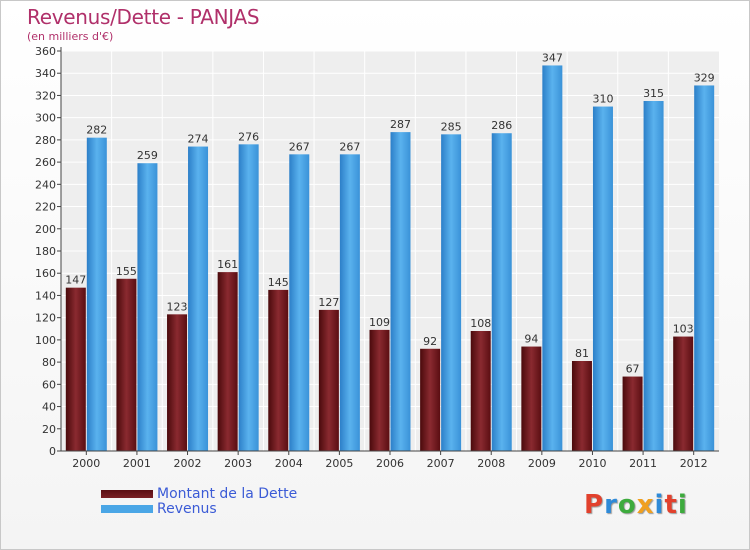 The image size is (750, 550). What do you see at coordinates (501, 125) in the screenshot?
I see `data-label-revenus-2008: 286` at bounding box center [501, 125].